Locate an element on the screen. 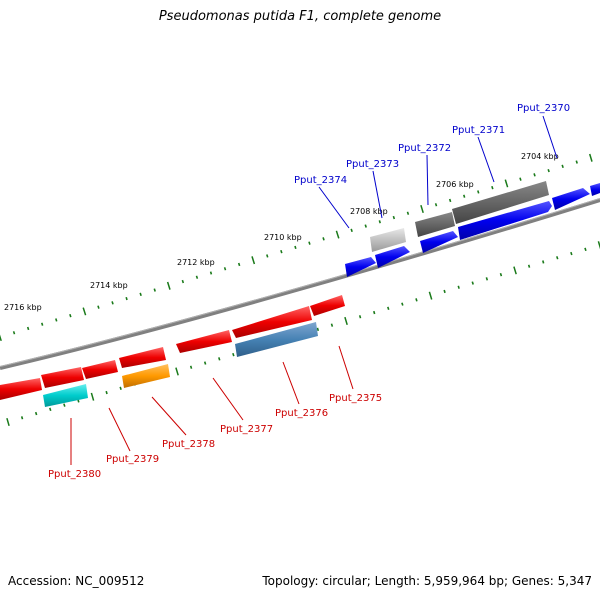 The image size is (600, 600). gene-label-pput-2375: Pput_2375 is located at coordinates (355, 398).